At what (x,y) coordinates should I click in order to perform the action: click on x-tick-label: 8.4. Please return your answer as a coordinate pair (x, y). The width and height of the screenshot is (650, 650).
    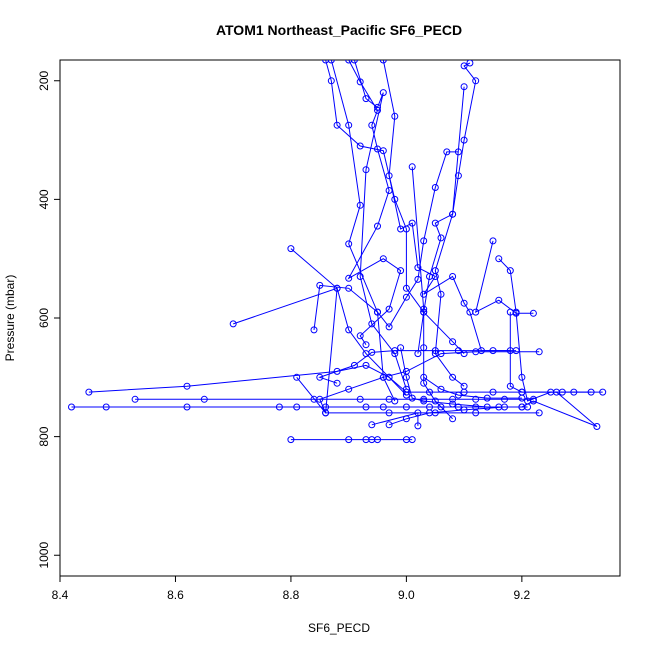
    Looking at the image, I should click on (60, 595).